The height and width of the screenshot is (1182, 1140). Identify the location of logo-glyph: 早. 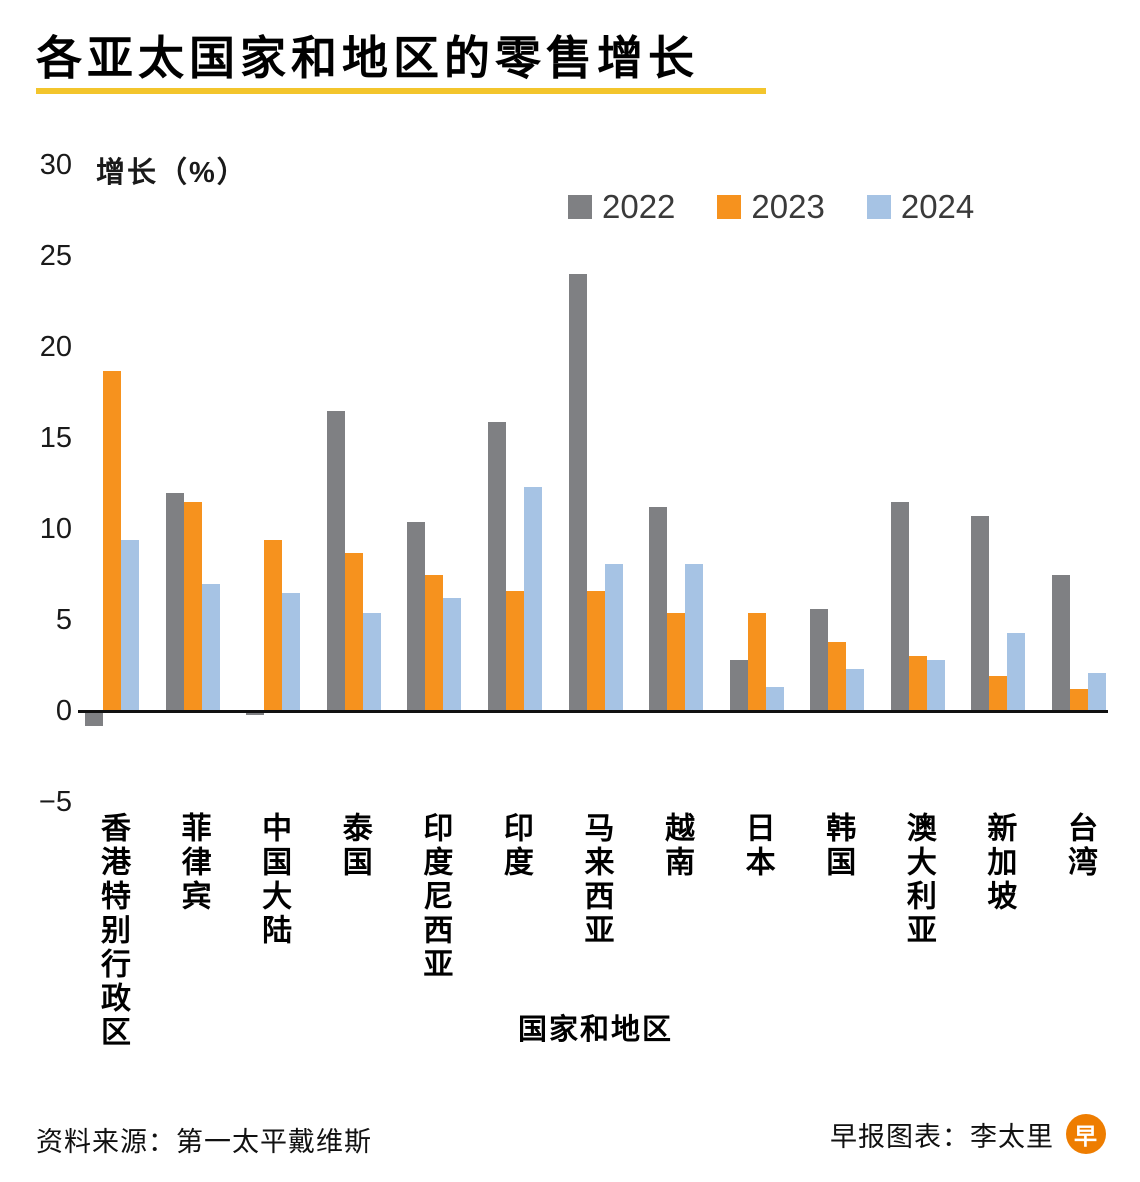
(1086, 1136).